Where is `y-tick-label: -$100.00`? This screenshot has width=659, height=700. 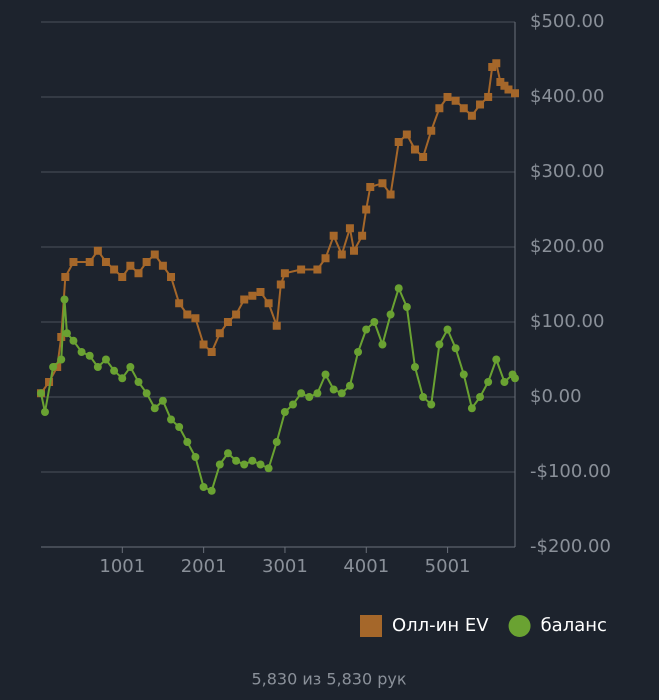 y-tick-label: -$100.00 is located at coordinates (570, 471).